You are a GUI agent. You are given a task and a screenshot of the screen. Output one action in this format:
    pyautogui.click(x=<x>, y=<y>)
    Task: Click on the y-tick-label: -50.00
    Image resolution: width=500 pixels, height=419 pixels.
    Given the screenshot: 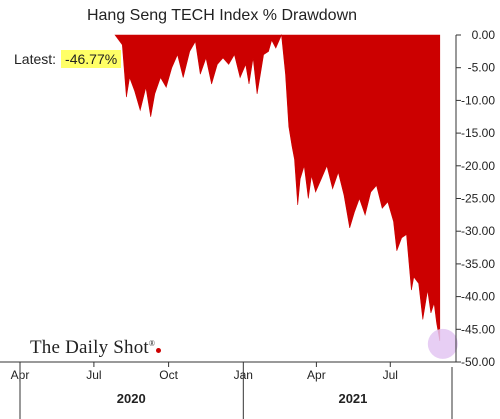 What is the action you would take?
    pyautogui.click(x=478, y=362)
    